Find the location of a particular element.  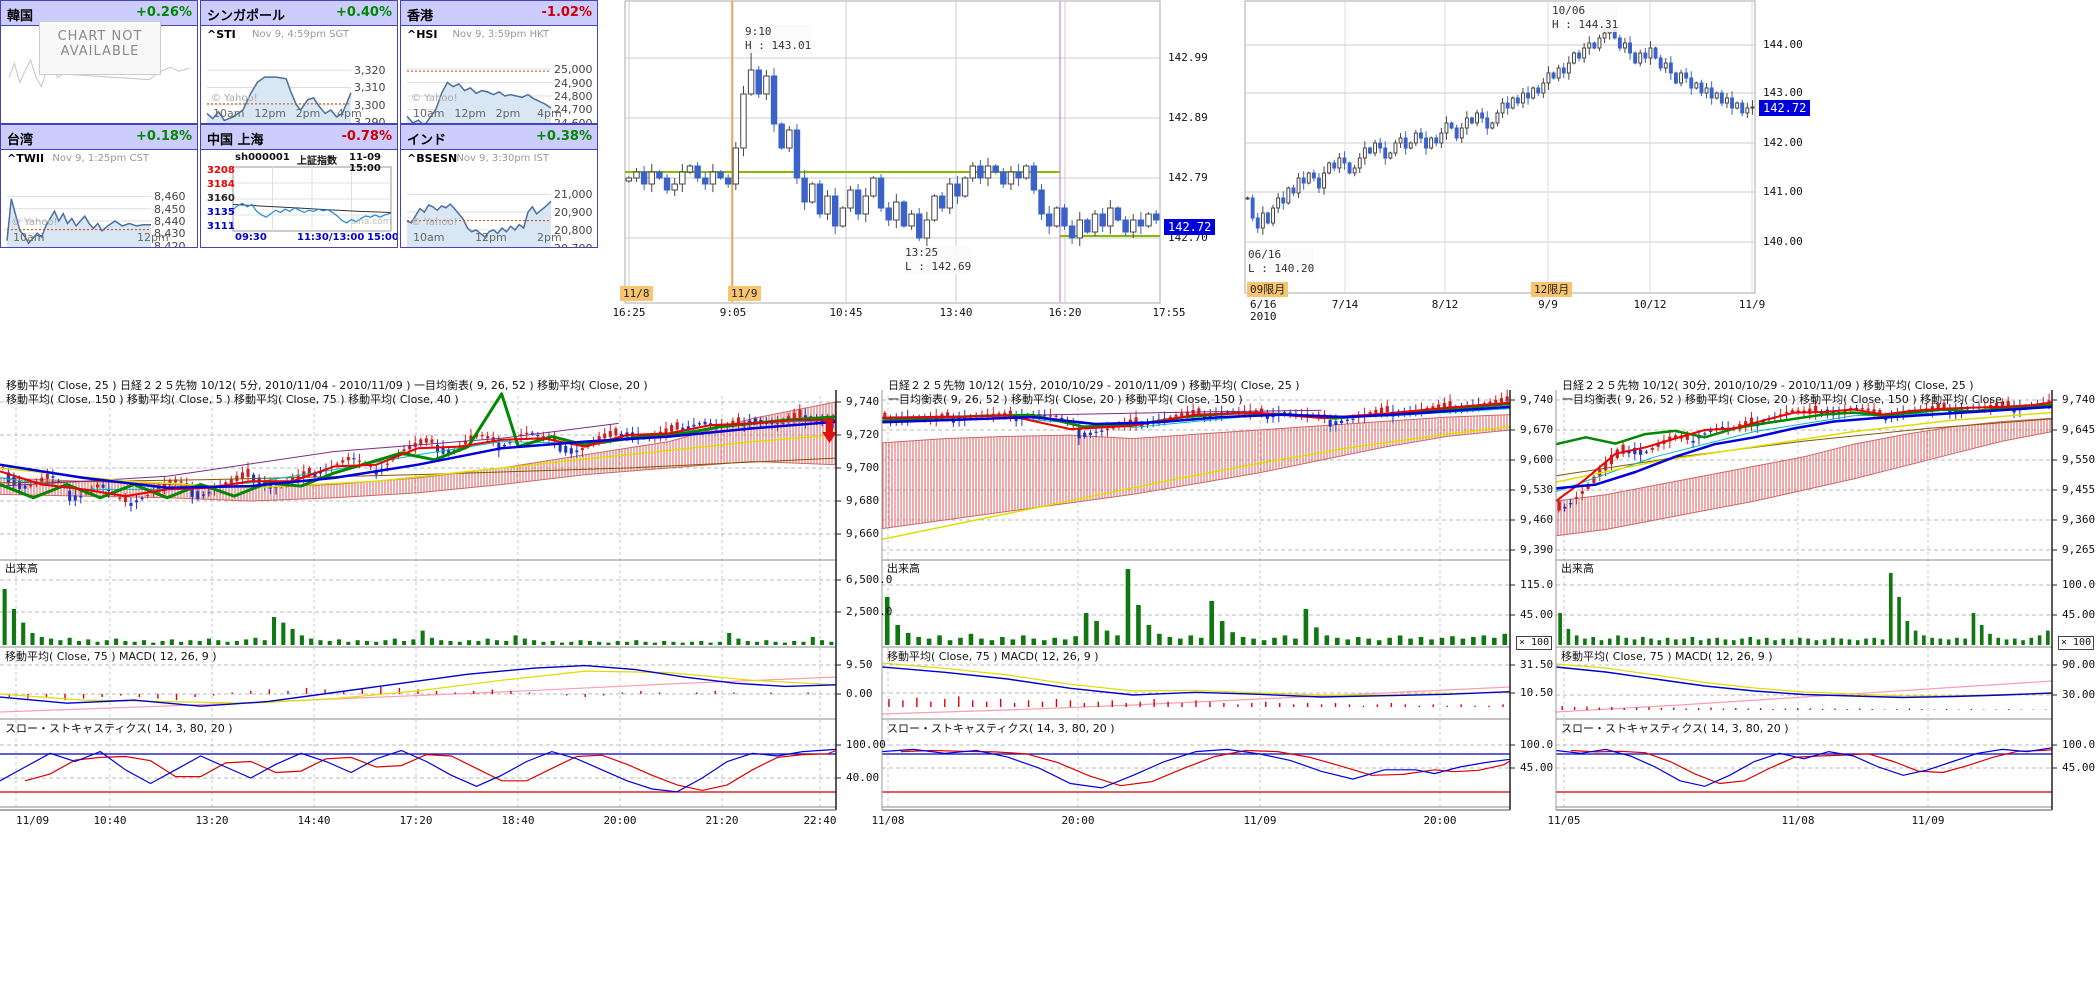

daily-chart-group is located at coordinates (1500, 147).